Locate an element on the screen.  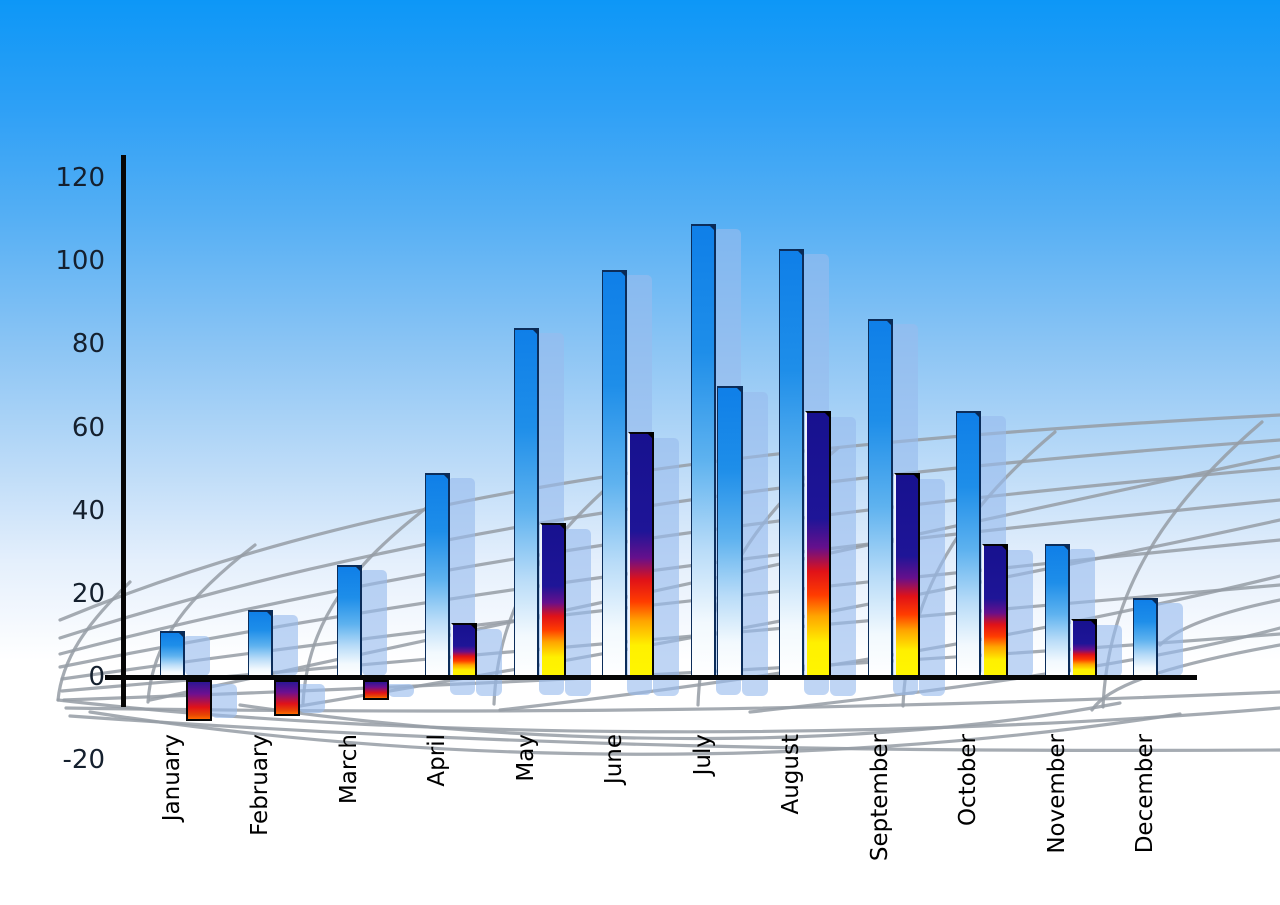
bar-shadow-january-s2 is located at coordinates (224, 701).